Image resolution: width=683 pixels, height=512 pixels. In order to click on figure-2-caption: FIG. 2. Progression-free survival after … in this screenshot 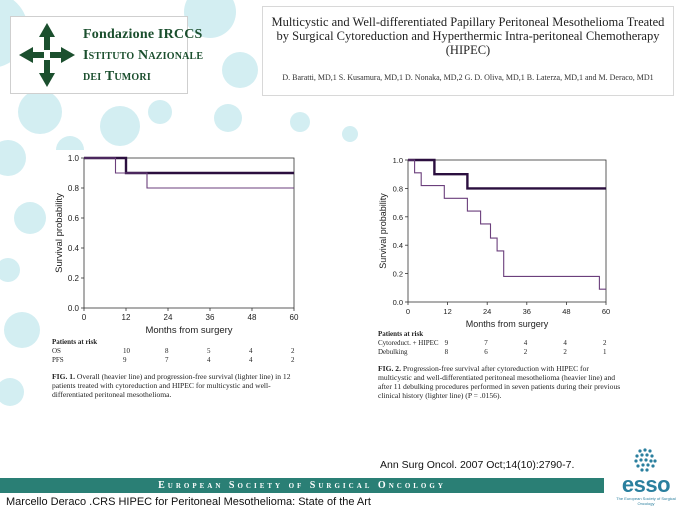, I will do `click(500, 382)`.